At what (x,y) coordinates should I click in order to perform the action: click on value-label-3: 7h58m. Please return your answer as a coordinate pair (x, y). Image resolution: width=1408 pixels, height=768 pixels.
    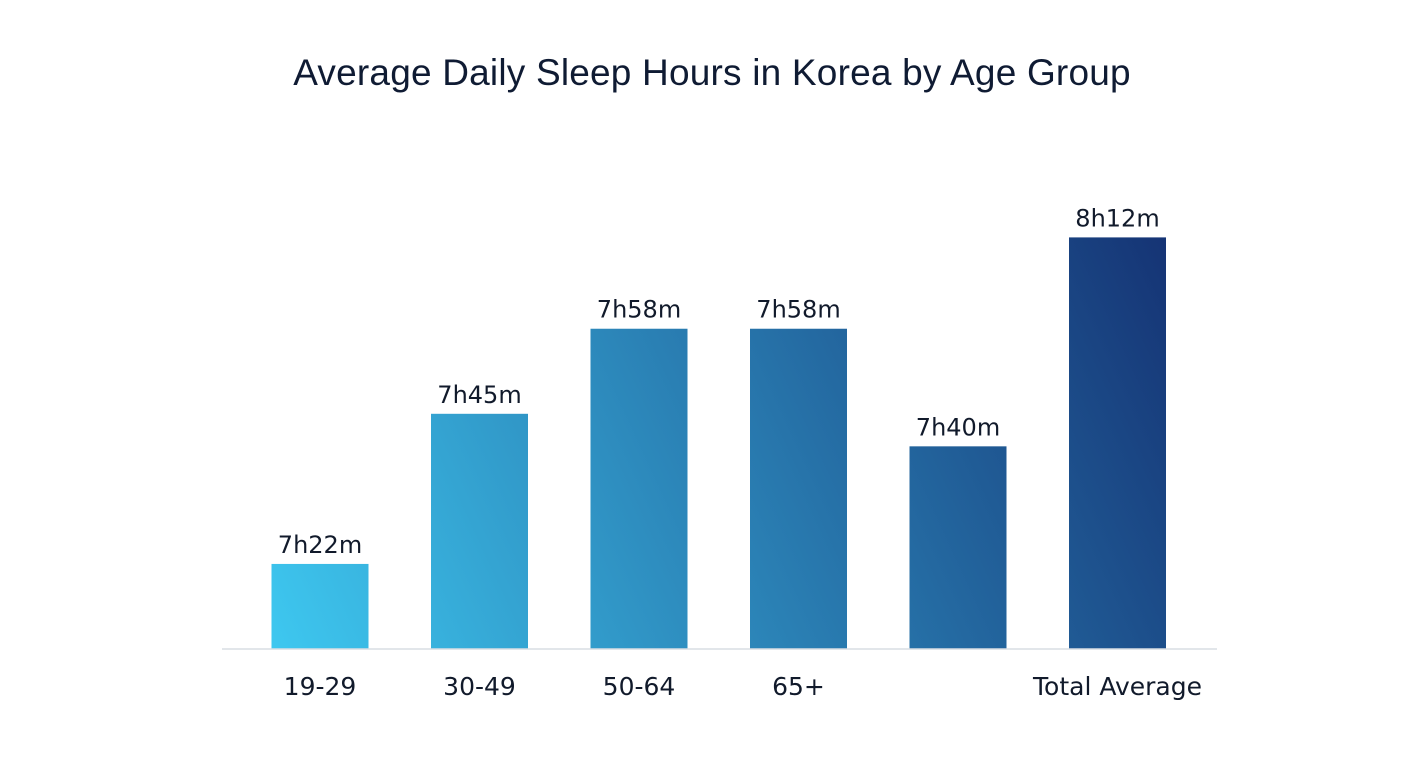
    Looking at the image, I should click on (639, 310).